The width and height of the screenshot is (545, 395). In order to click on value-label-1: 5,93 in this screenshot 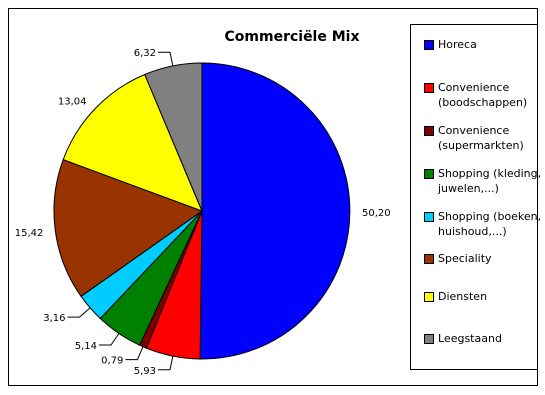, I will do `click(145, 371)`.